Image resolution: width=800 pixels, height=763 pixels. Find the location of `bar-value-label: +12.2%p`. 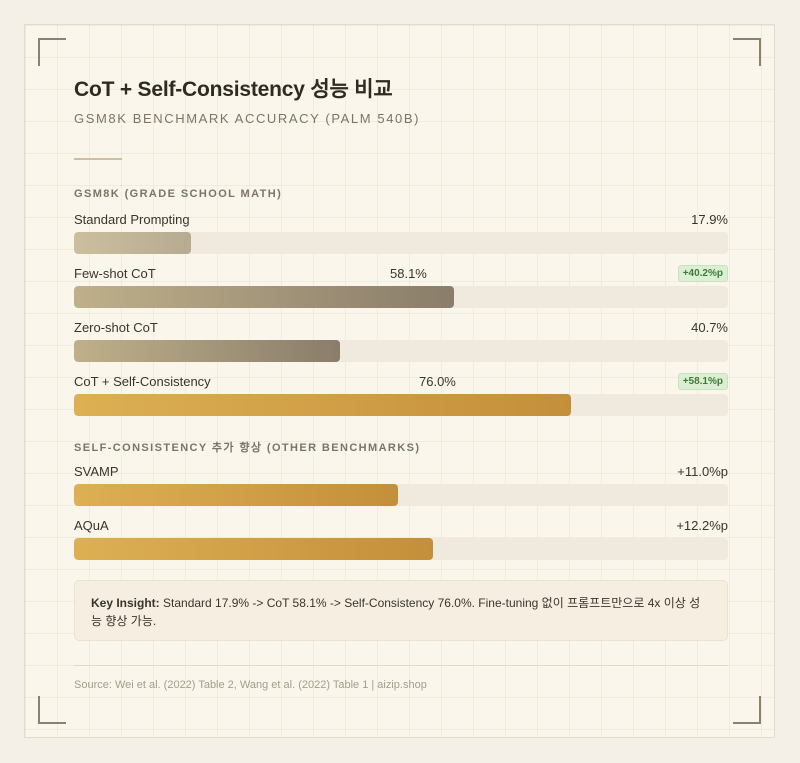

bar-value-label: +12.2%p is located at coordinates (702, 525).